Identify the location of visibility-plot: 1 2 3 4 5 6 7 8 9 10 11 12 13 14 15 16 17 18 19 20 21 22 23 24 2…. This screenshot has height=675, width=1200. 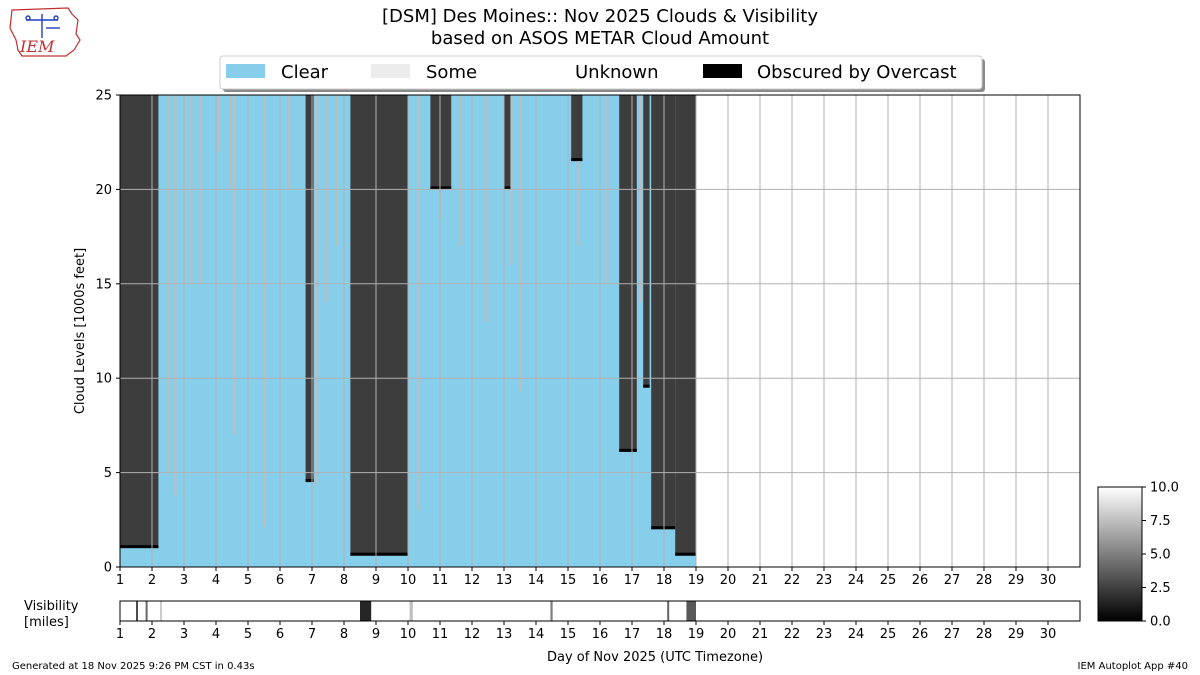
(552, 632).